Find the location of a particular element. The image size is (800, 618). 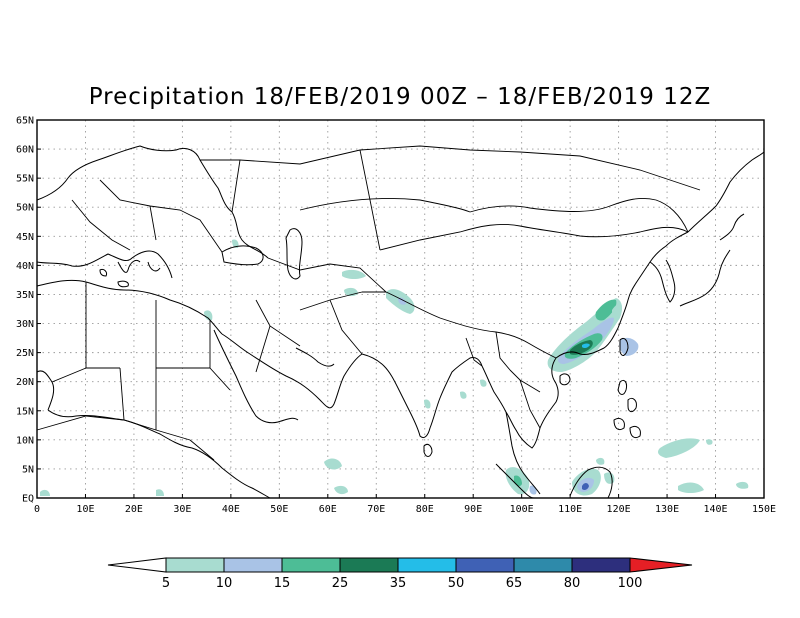

coast-far-east is located at coordinates (726, 192).